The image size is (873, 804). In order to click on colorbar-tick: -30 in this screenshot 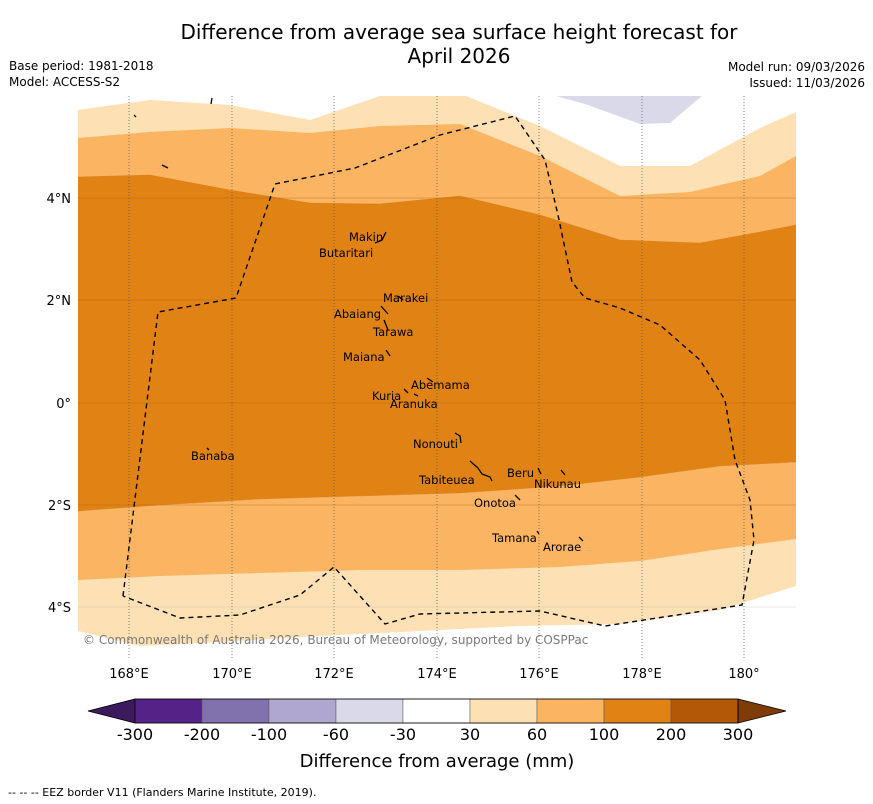, I will do `click(403, 734)`.